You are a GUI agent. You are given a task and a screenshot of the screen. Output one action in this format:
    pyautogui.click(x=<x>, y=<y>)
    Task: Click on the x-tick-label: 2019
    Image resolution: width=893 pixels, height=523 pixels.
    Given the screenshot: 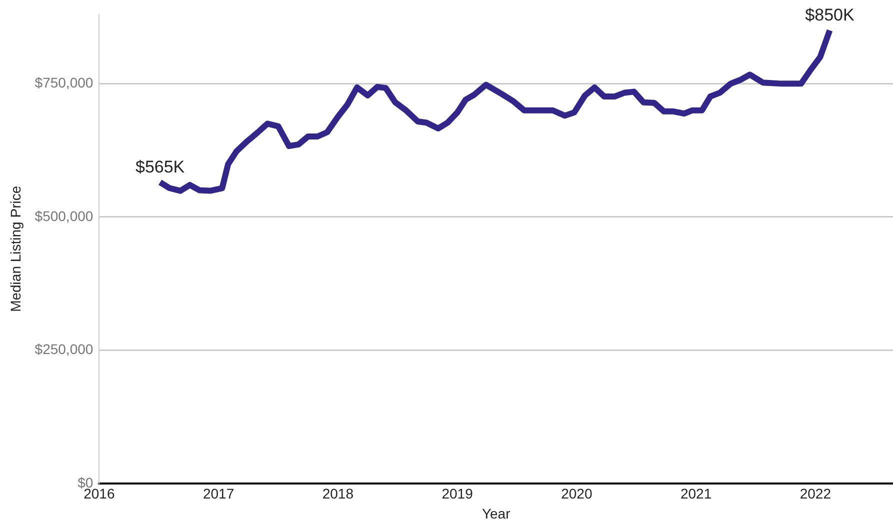 What is the action you would take?
    pyautogui.click(x=458, y=494)
    